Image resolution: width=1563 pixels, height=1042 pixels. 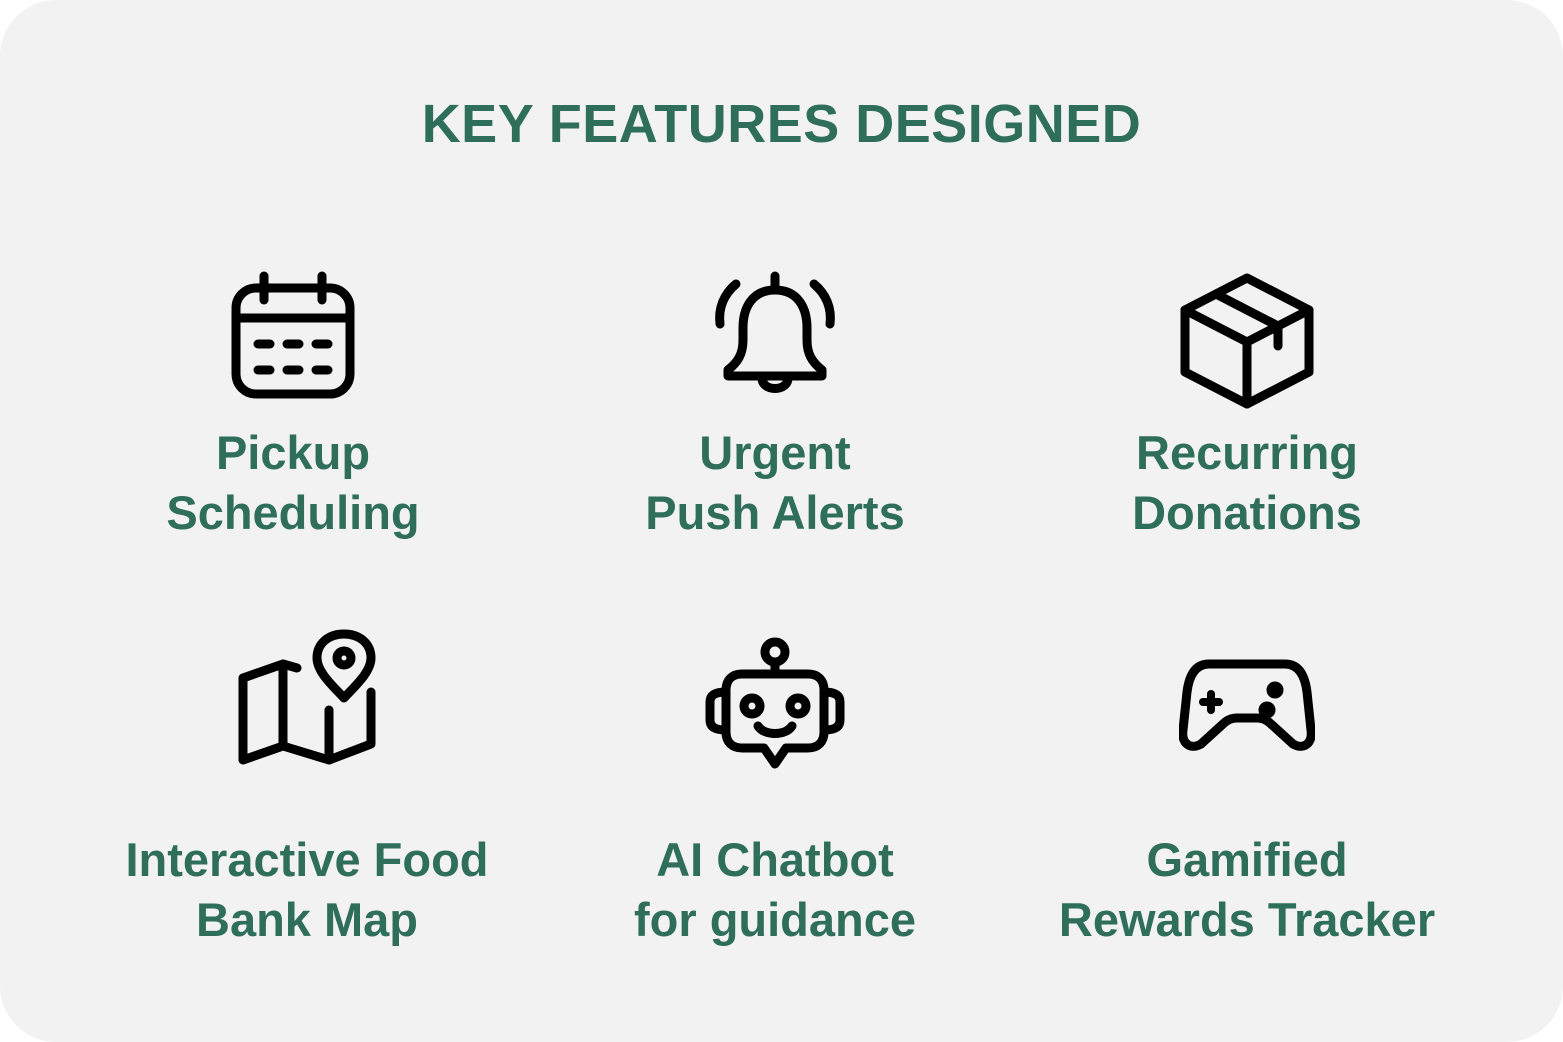 What do you see at coordinates (775, 859) in the screenshot?
I see `feature-label-line1: AI Chatbot` at bounding box center [775, 859].